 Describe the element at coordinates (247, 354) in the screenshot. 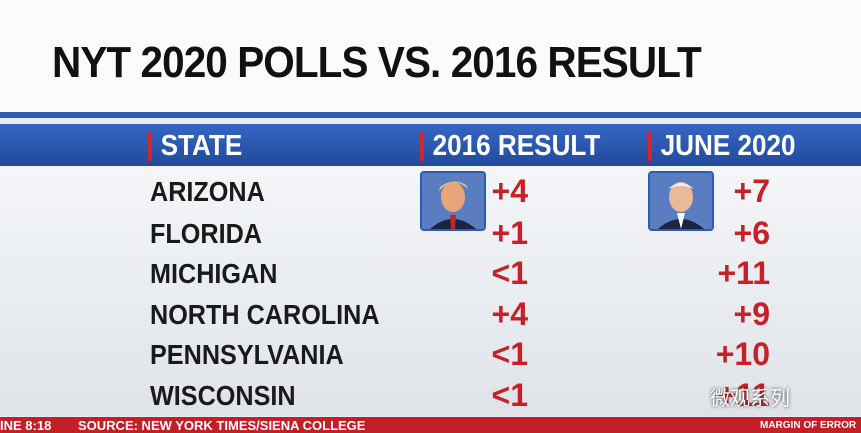

I see `state-name: PENNSYLVANIA` at that location.